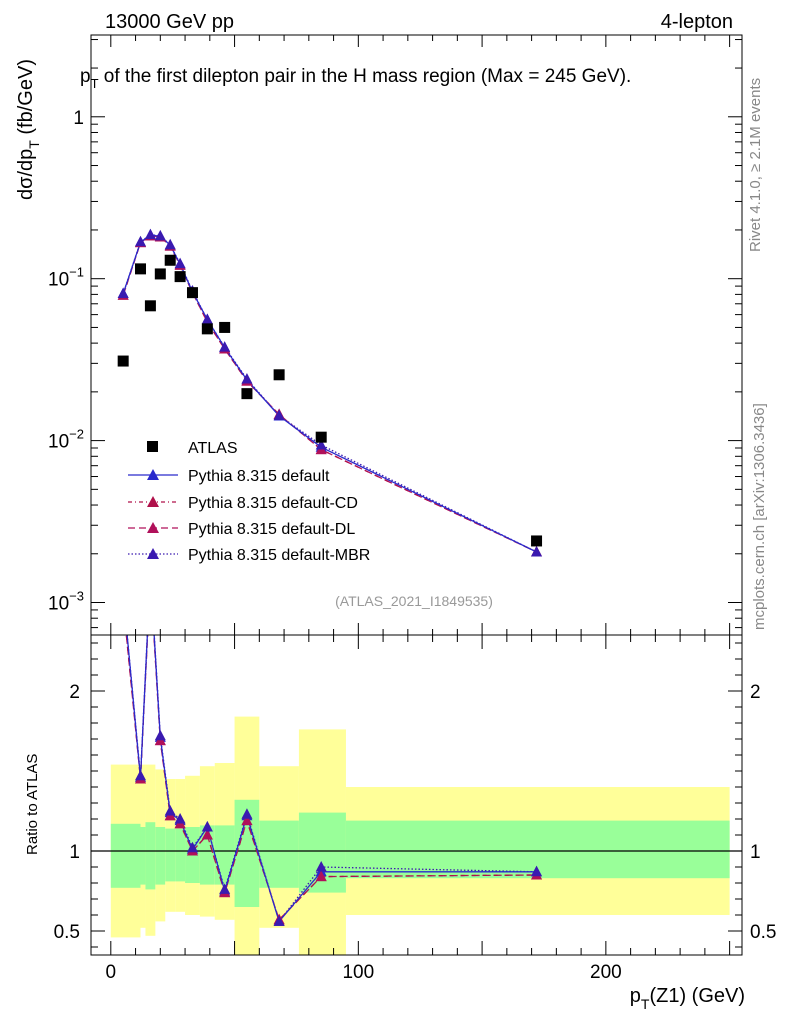  I want to click on channel-label: 4-lepton, so click(697, 22).